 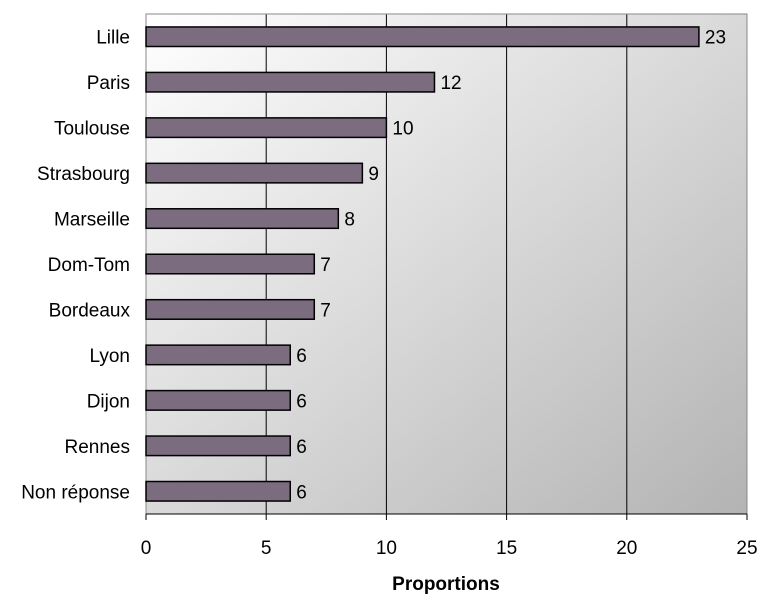 I want to click on data-label: 12, so click(x=450, y=83).